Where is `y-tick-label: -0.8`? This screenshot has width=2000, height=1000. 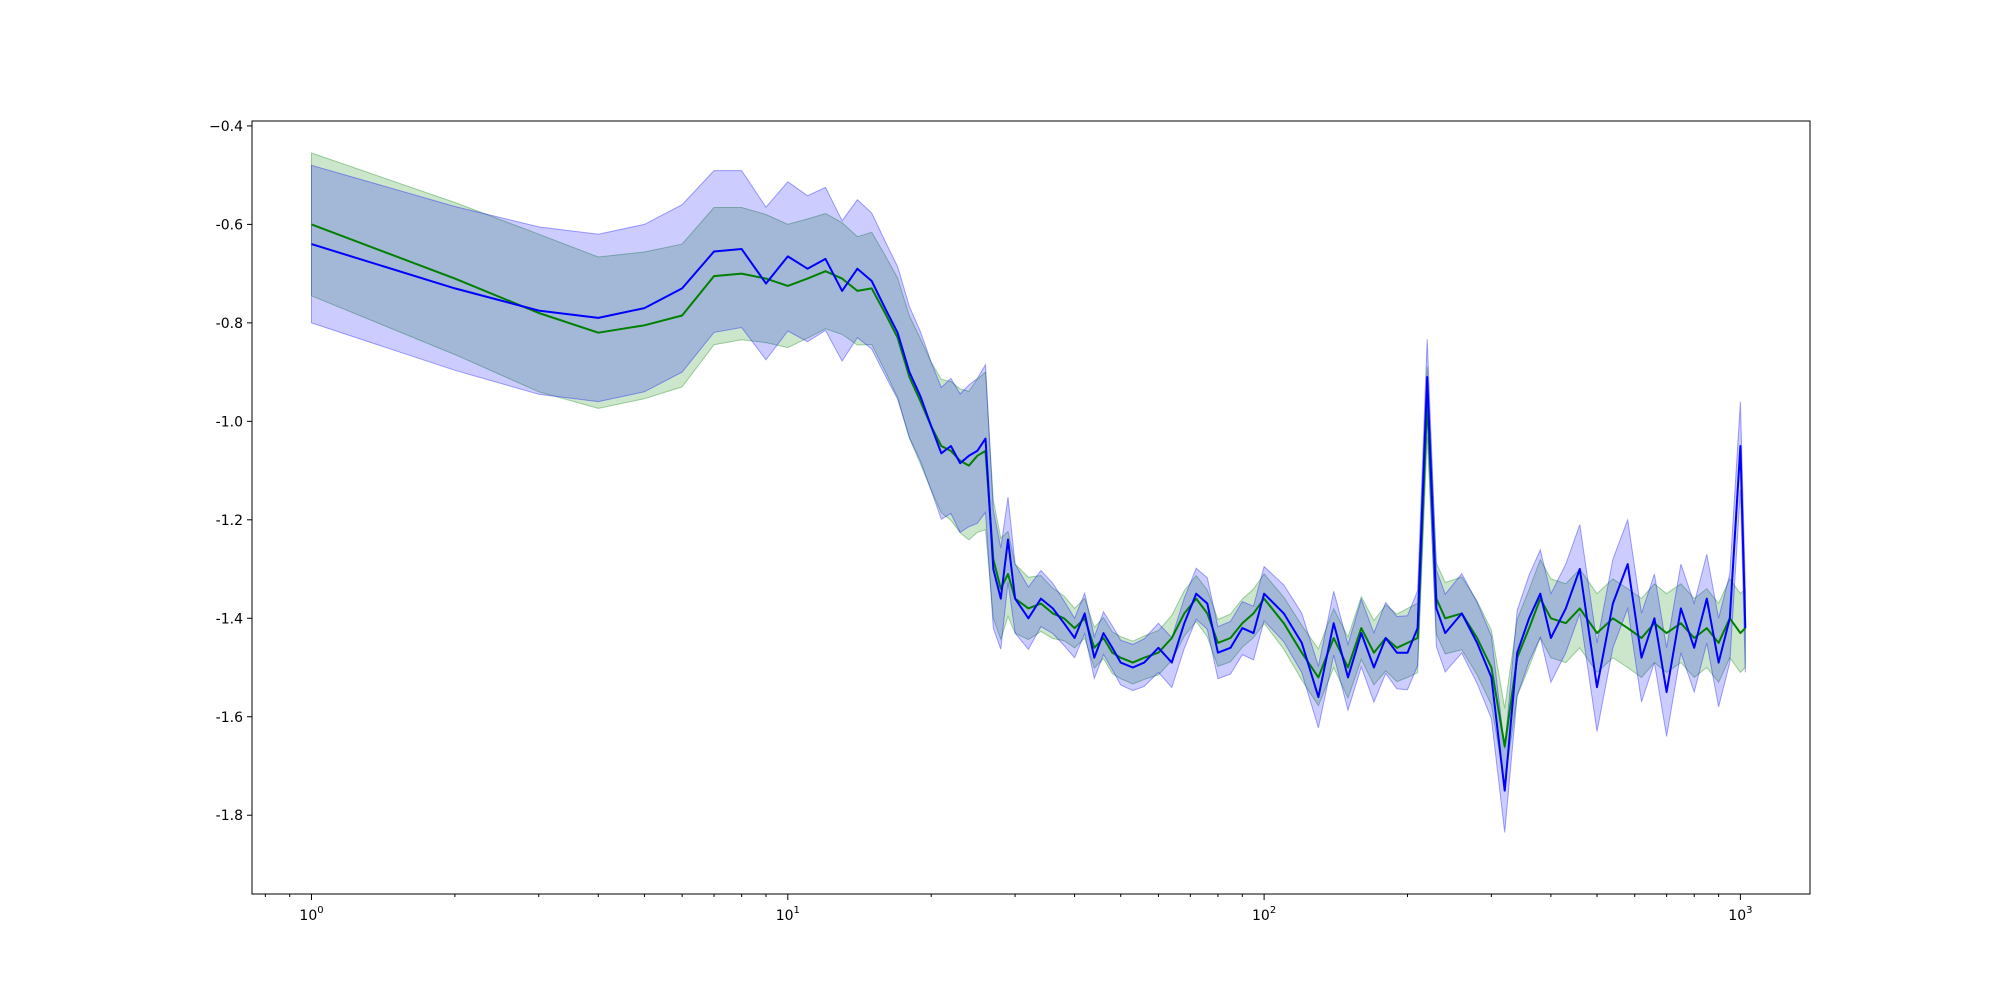 y-tick-label: -0.8 is located at coordinates (229, 324).